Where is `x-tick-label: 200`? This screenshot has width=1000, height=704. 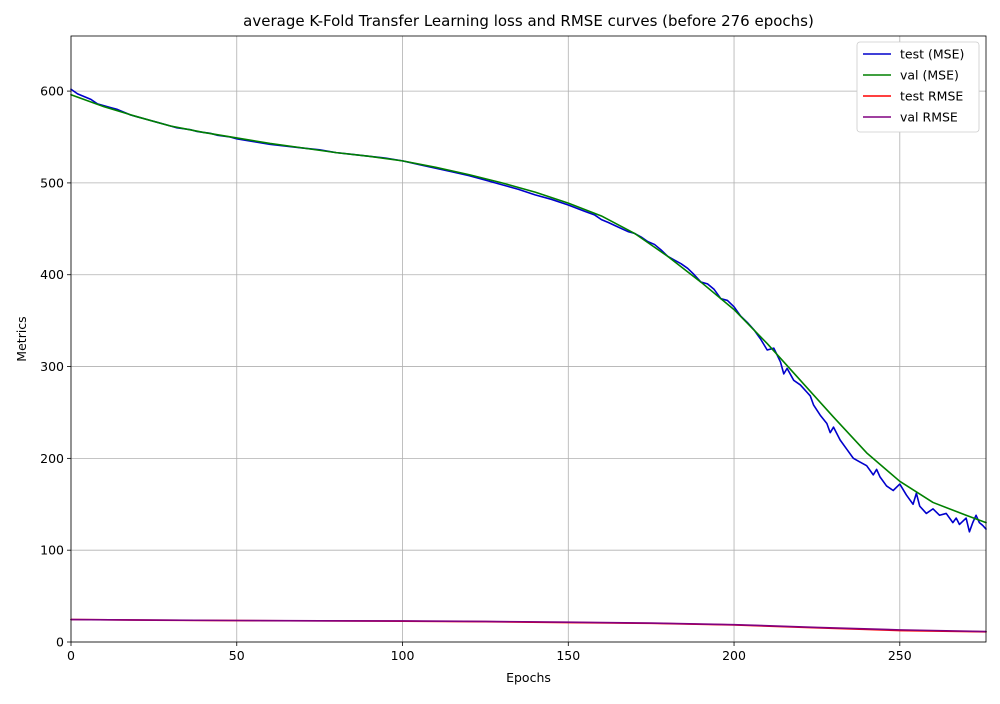 x-tick-label: 200 is located at coordinates (734, 655).